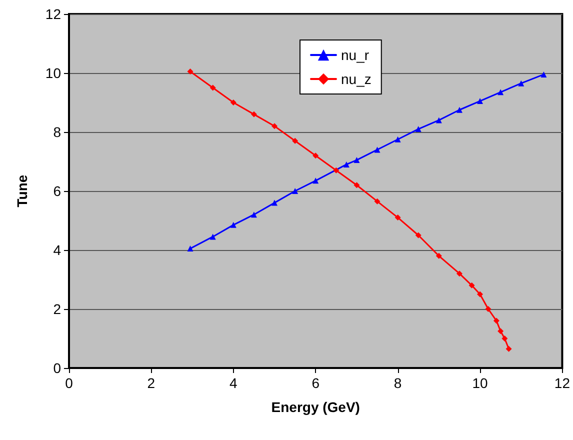  Describe the element at coordinates (57, 191) in the screenshot. I see `y-tick-label: 6` at that location.